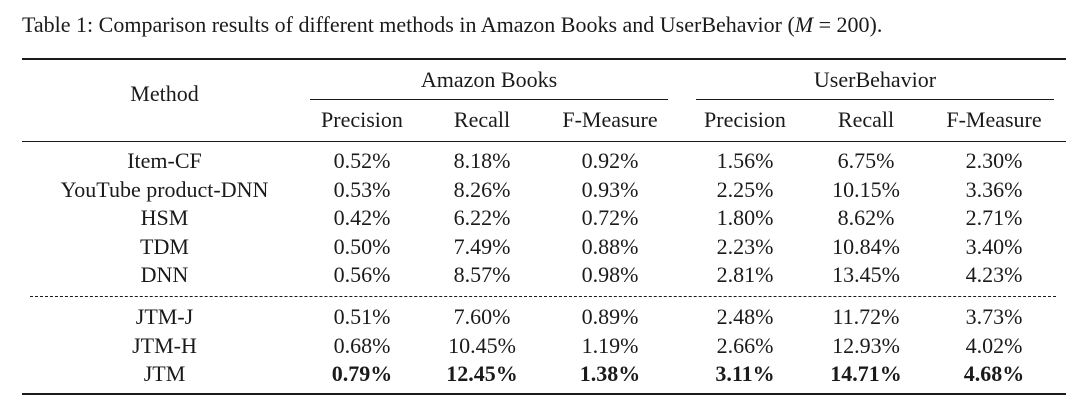 This screenshot has width=1080, height=409. Describe the element at coordinates (164, 93) in the screenshot. I see `method-header: Method` at that location.